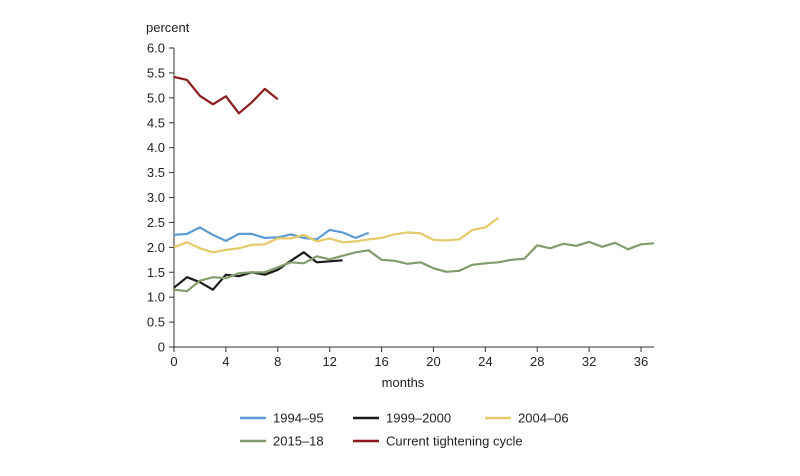 The height and width of the screenshot is (476, 800). Describe the element at coordinates (433, 361) in the screenshot. I see `x-tick-label: 20` at that location.